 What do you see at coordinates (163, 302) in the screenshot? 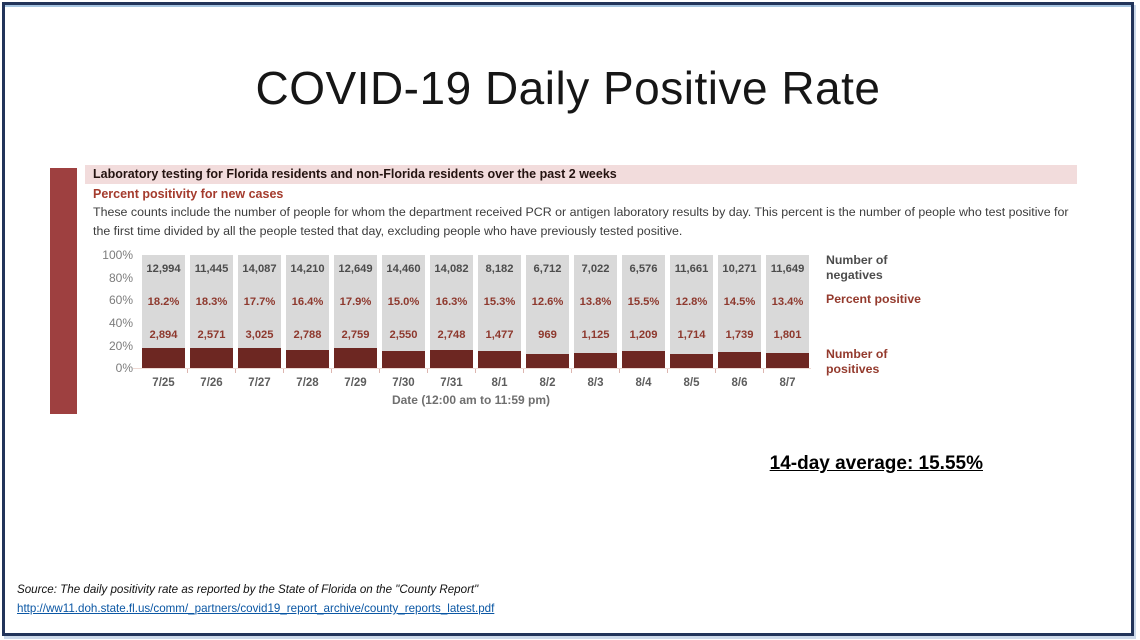
I see `percent-label: 18.2%` at bounding box center [163, 302].